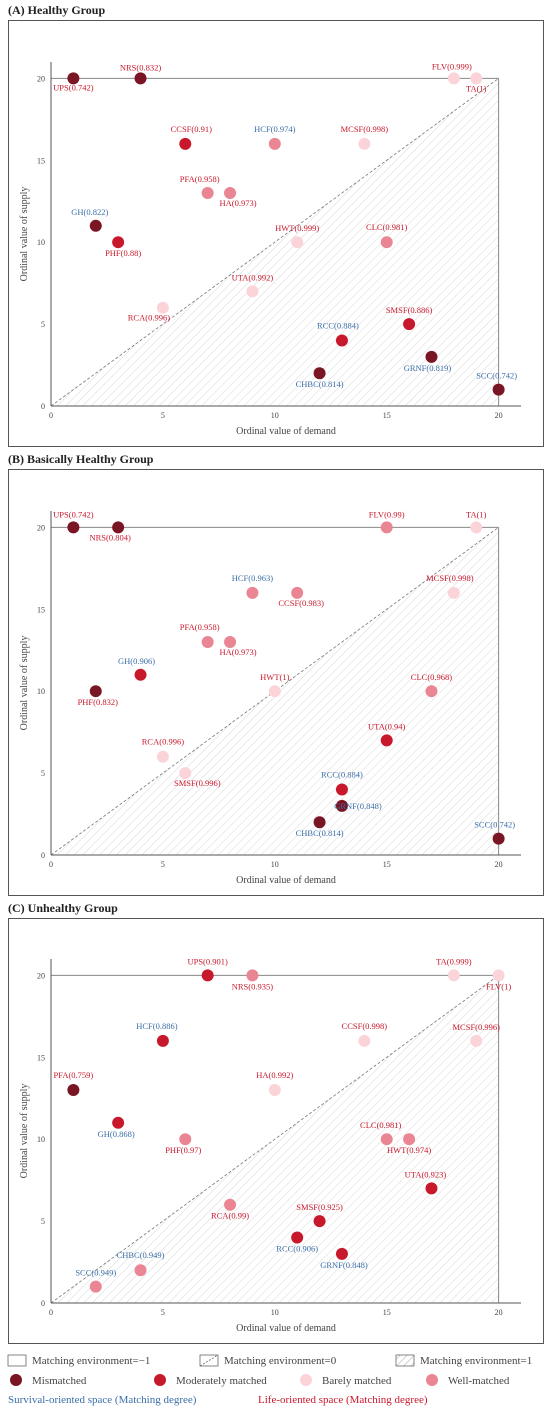 Image resolution: width=550 pixels, height=1418 pixels. What do you see at coordinates (319, 1207) in the screenshot?
I see `data-point-label: SMSF(0.925)` at bounding box center [319, 1207].